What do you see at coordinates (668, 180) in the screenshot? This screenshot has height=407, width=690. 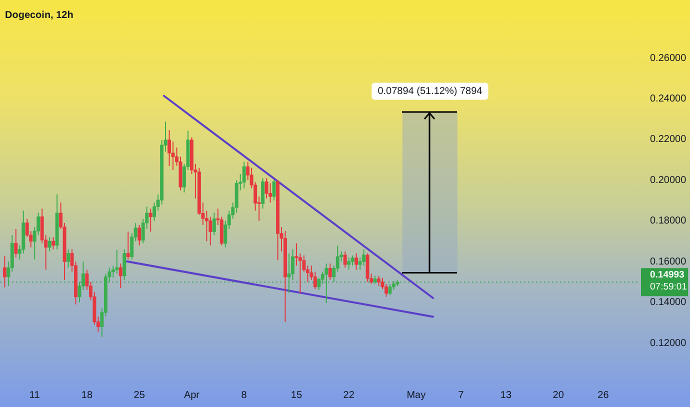 I see `y-tick-label: 0.20000` at bounding box center [668, 180].